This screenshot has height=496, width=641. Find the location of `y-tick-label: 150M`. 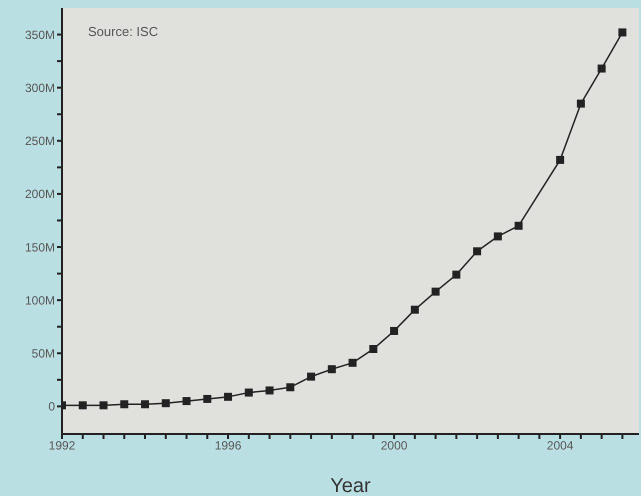

y-tick-label: 150M is located at coordinates (39, 247).